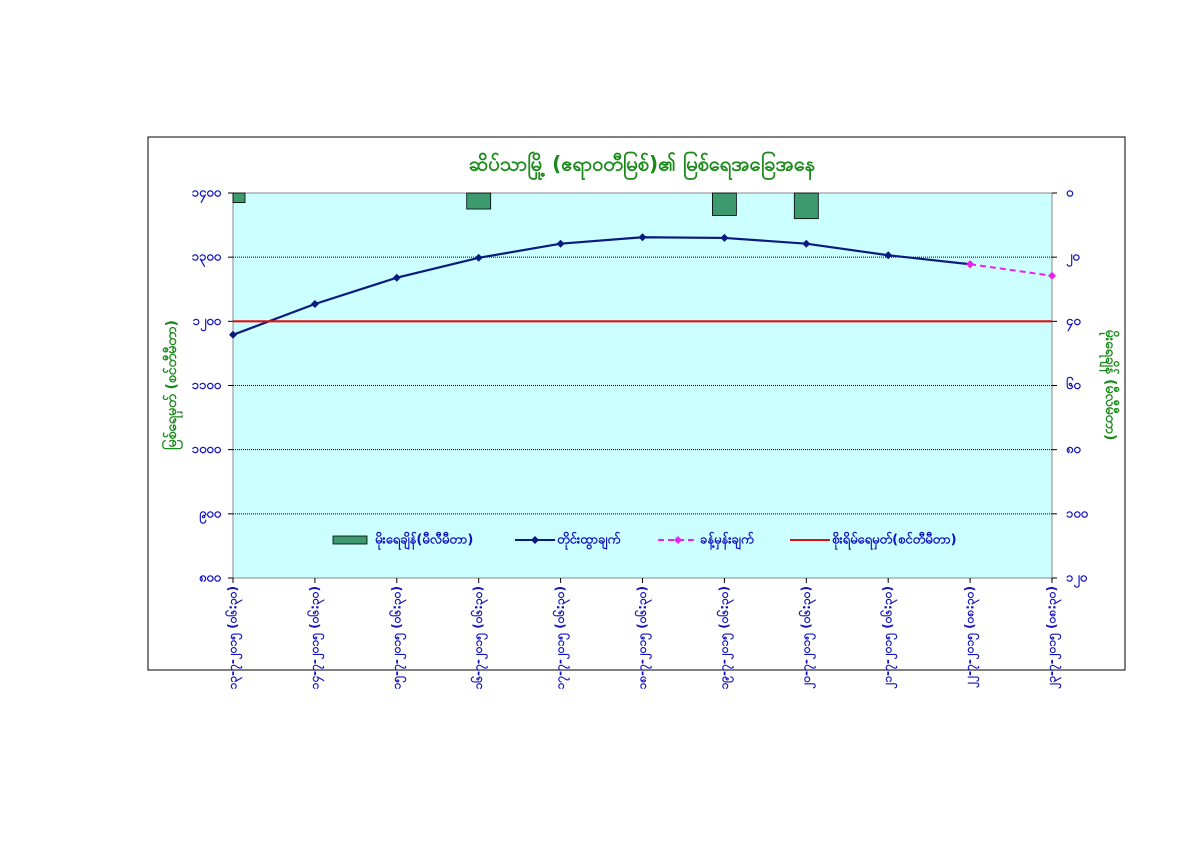 The image size is (1200, 853). Describe the element at coordinates (172, 385) in the screenshot. I see `y-axis-label: မြစ်ရေမှတ် (စင်တီမီတာ)` at that location.